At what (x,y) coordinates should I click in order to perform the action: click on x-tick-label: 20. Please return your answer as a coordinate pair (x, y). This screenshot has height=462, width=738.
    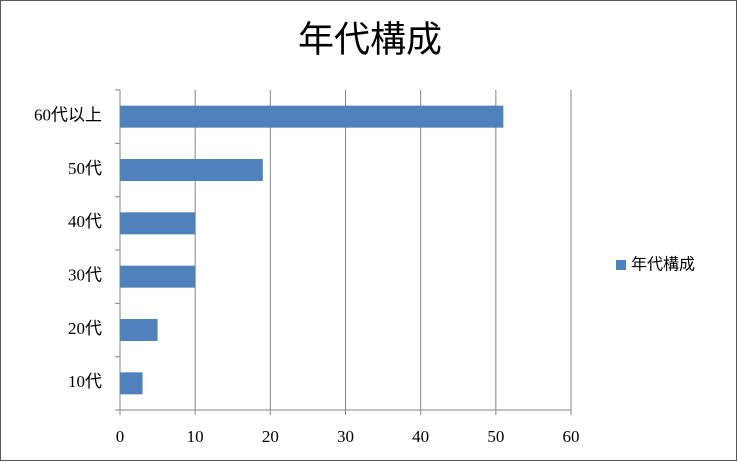
    Looking at the image, I should click on (270, 436).